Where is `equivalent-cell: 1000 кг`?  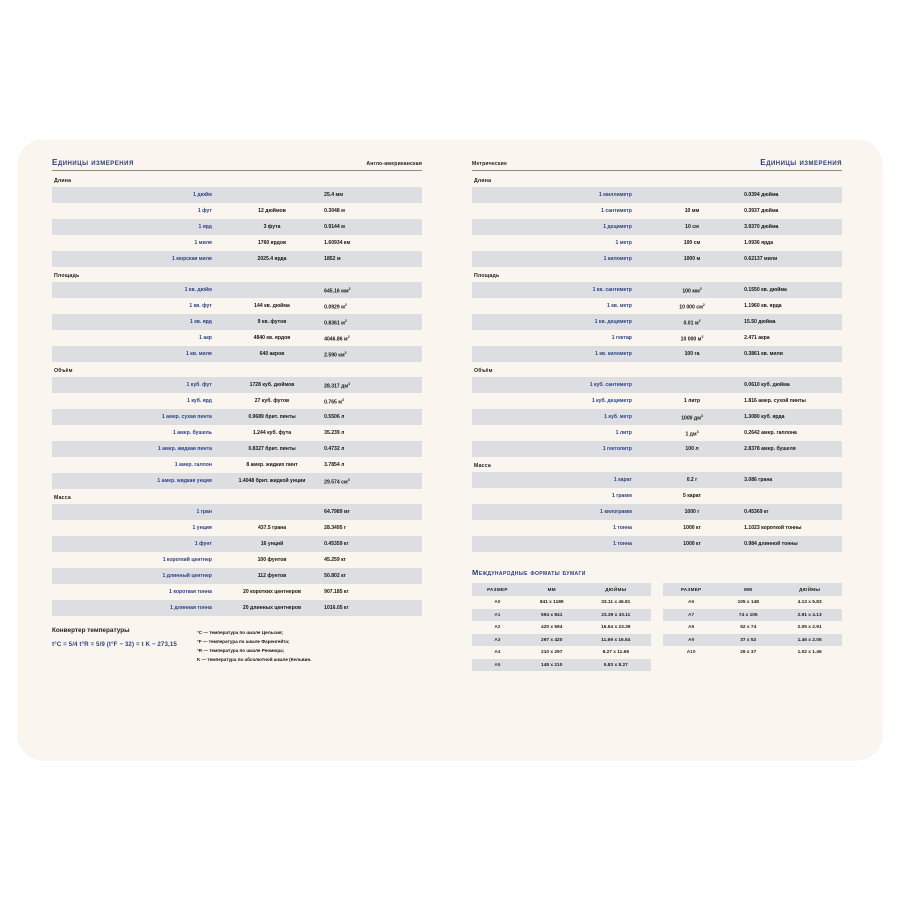
equivalent-cell: 1000 кг is located at coordinates (692, 544).